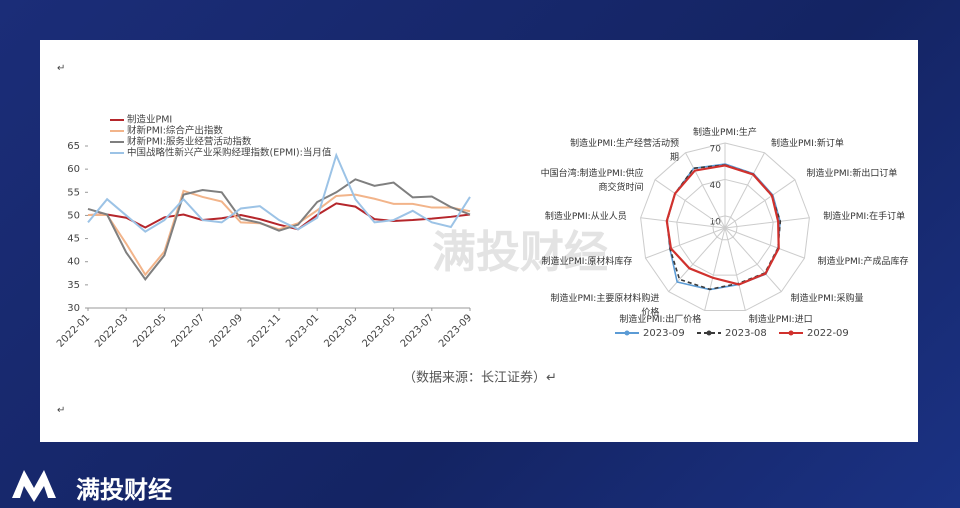 This screenshot has width=960, height=508. I want to click on x-tick-label: 2023-09, so click(455, 330).